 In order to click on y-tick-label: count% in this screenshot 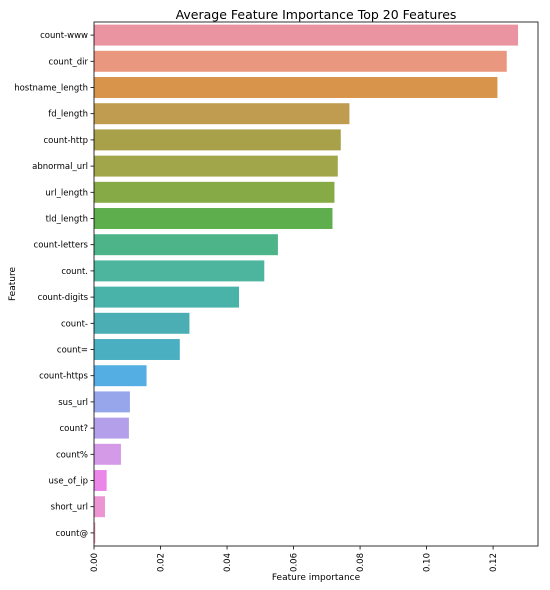, I will do `click(72, 455)`.